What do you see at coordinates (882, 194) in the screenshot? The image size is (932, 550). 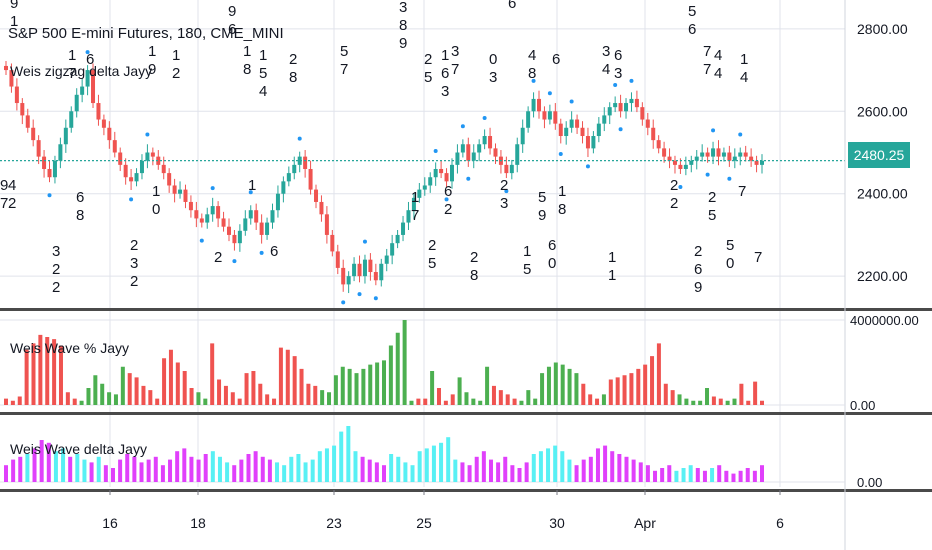 I see `y-tick-label-main: 2400.00` at bounding box center [882, 194].